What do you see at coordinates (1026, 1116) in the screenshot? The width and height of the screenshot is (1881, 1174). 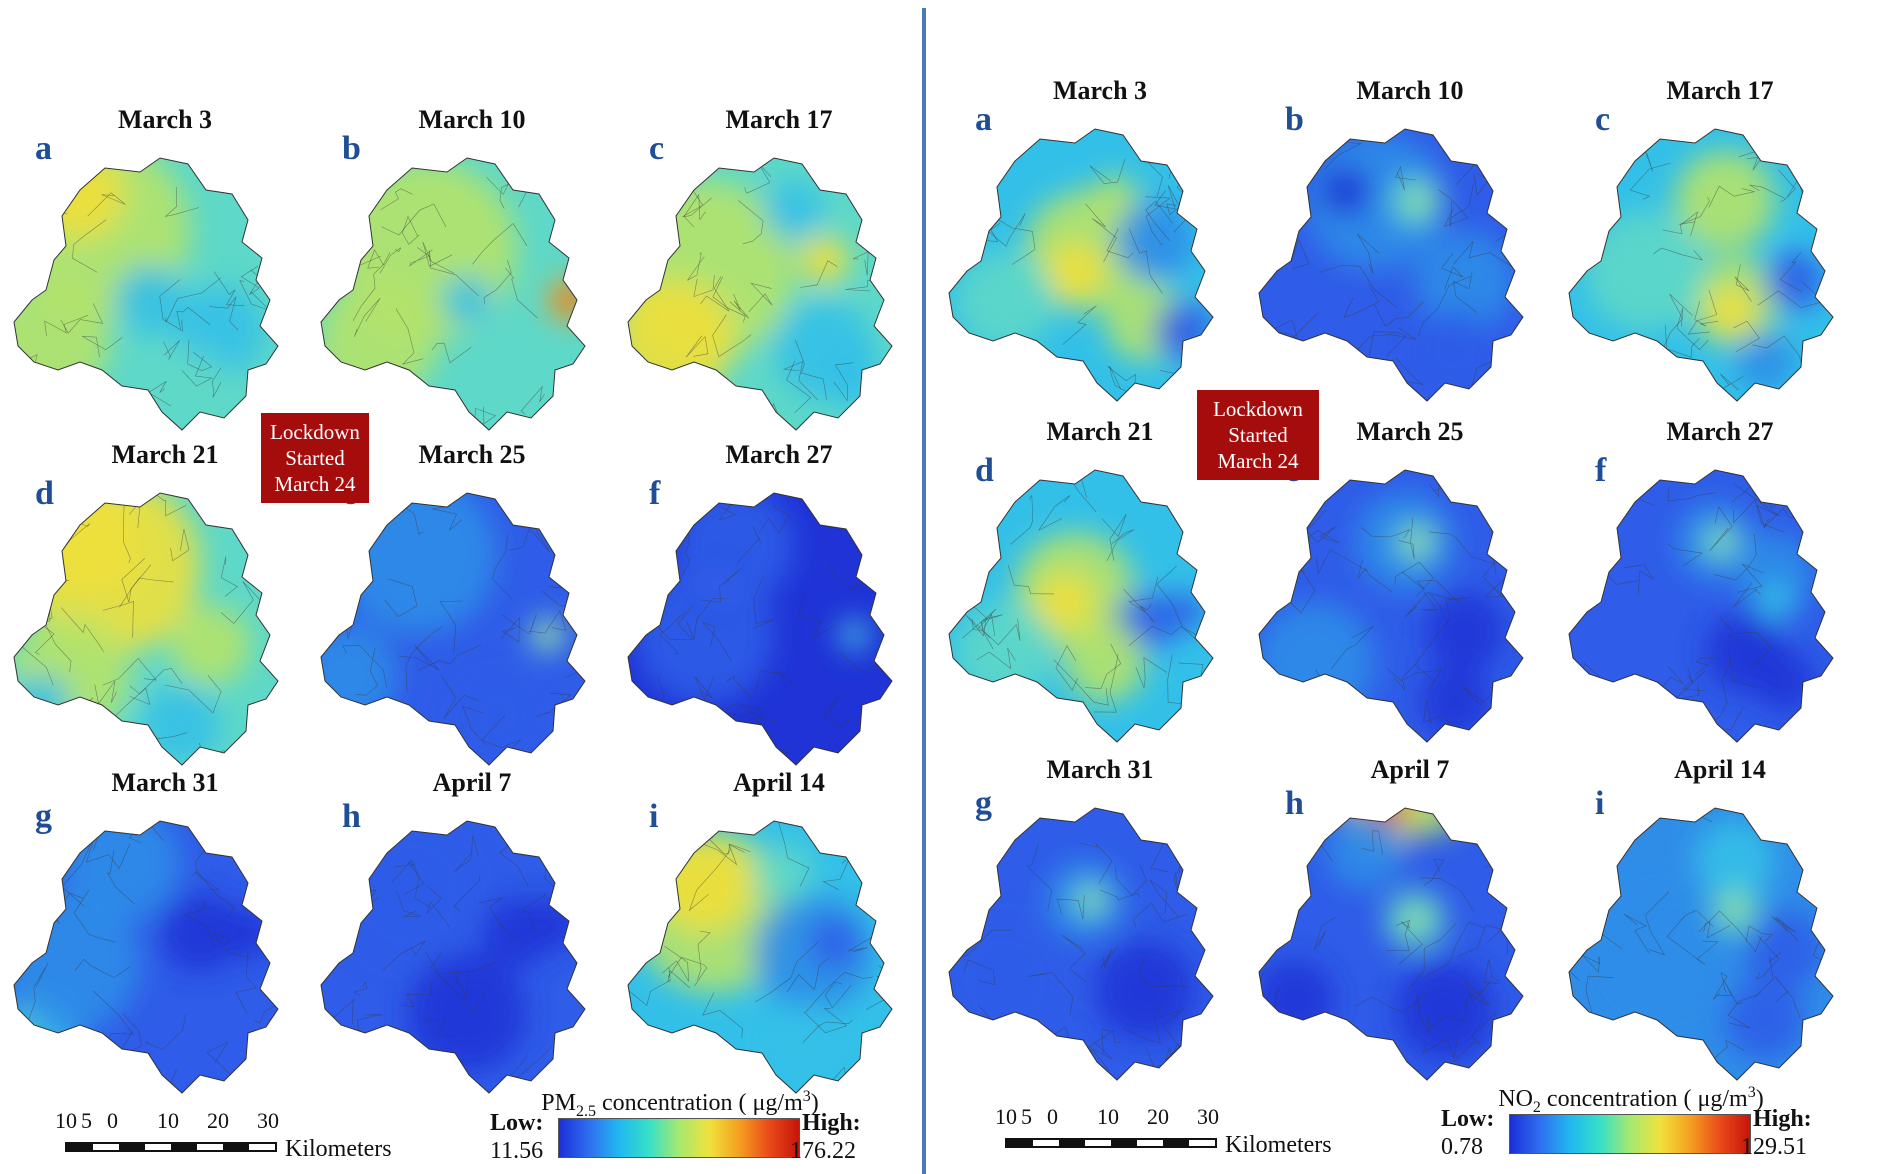 I see `scale-tick: 5` at bounding box center [1026, 1116].